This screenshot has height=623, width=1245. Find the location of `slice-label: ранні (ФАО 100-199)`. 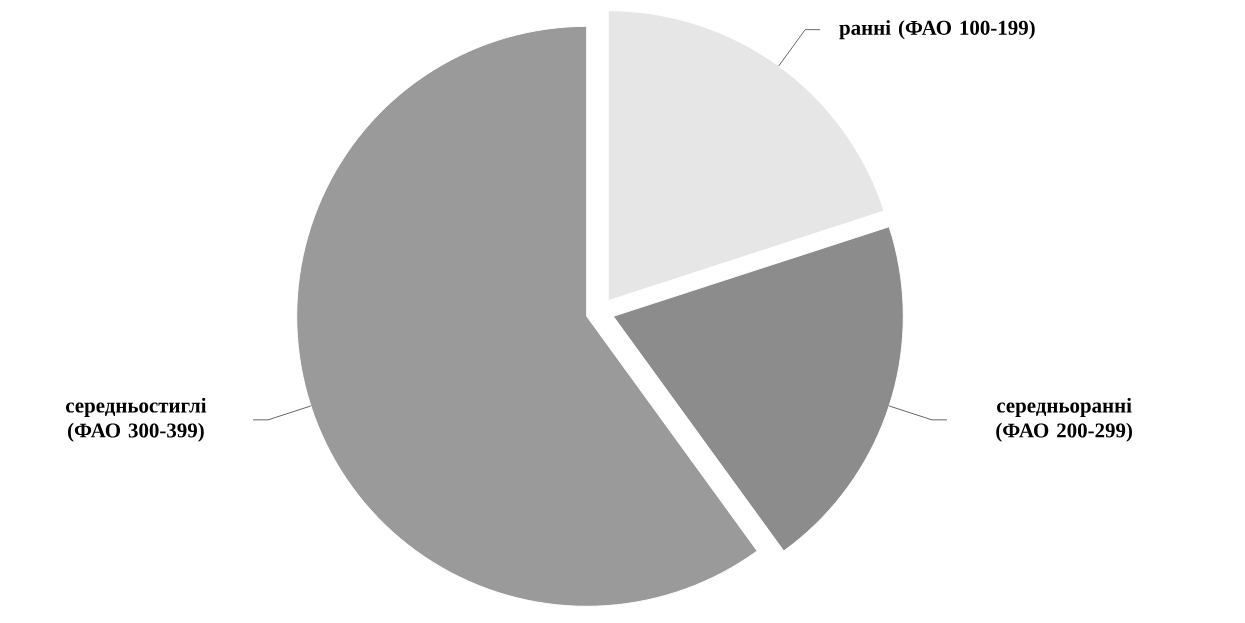

slice-label: ранні (ФАО 100-199) is located at coordinates (937, 30).